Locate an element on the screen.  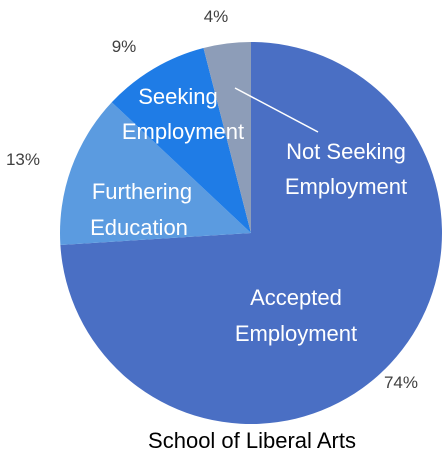
slice-label: Education is located at coordinates (139, 227).